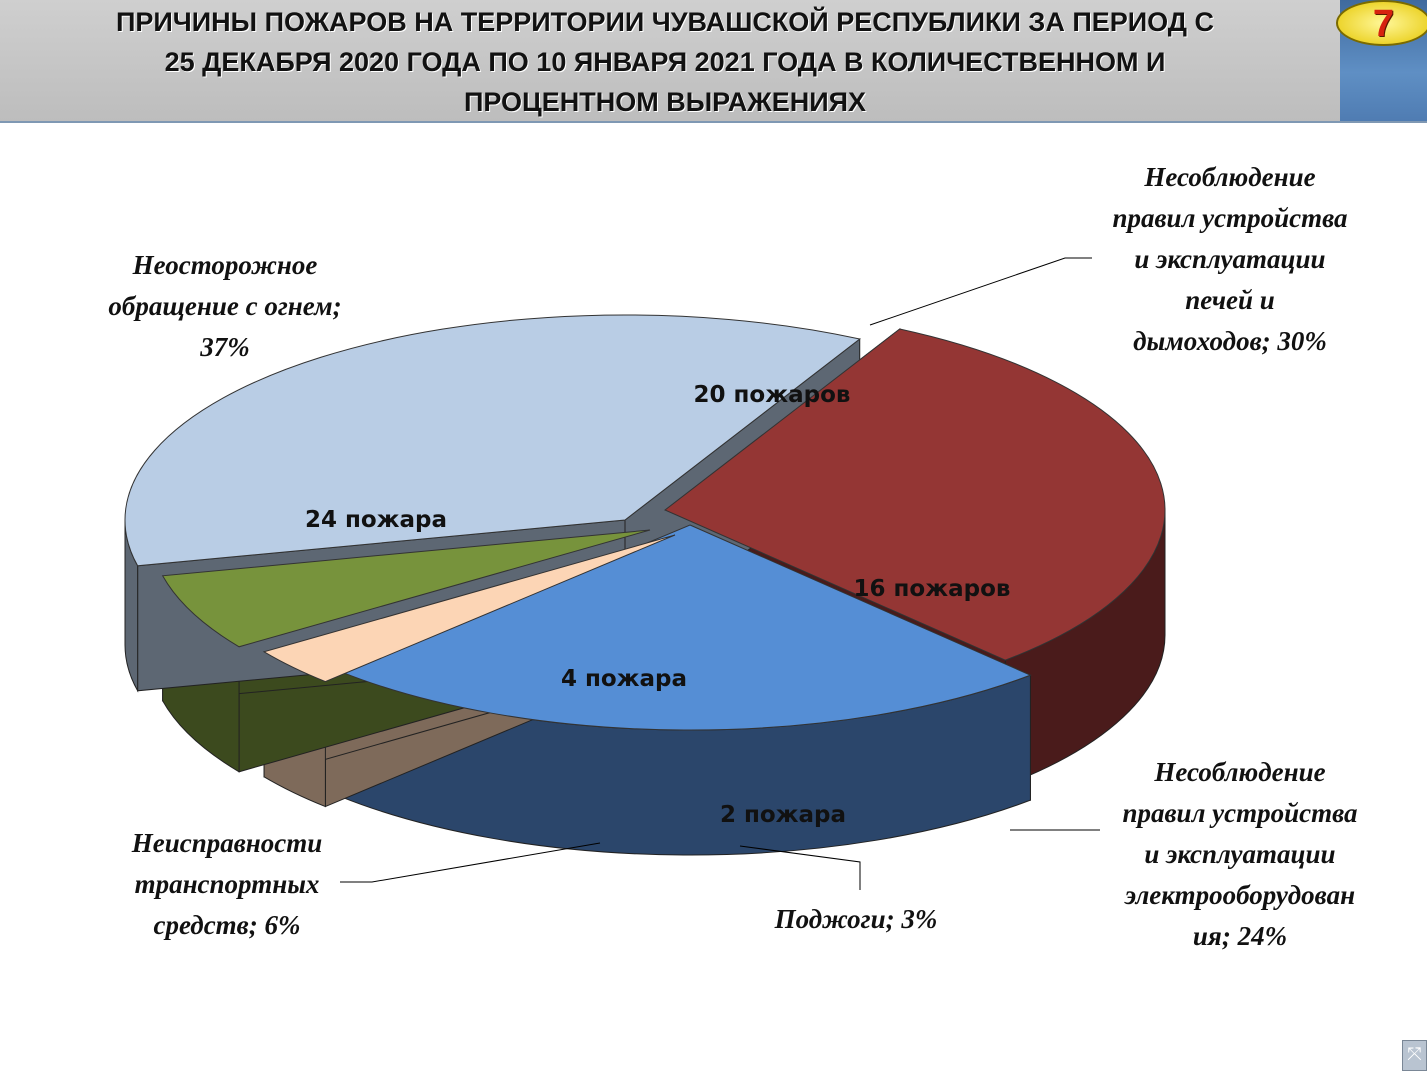  What do you see at coordinates (406, 588) in the screenshot?
I see `slice-vehicles` at bounding box center [406, 588].